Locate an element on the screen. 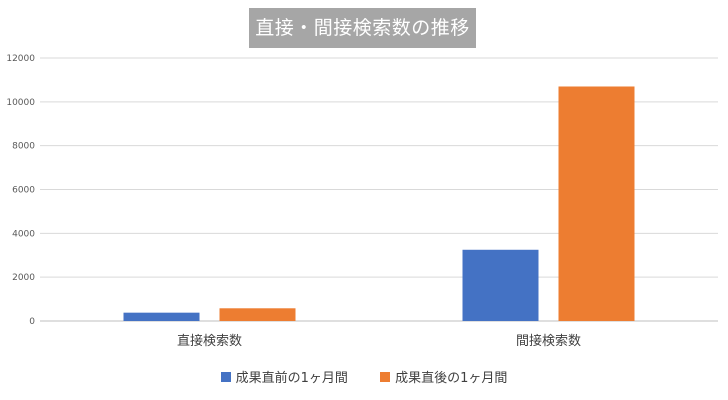  y-tick-label: 12000 is located at coordinates (20, 59).